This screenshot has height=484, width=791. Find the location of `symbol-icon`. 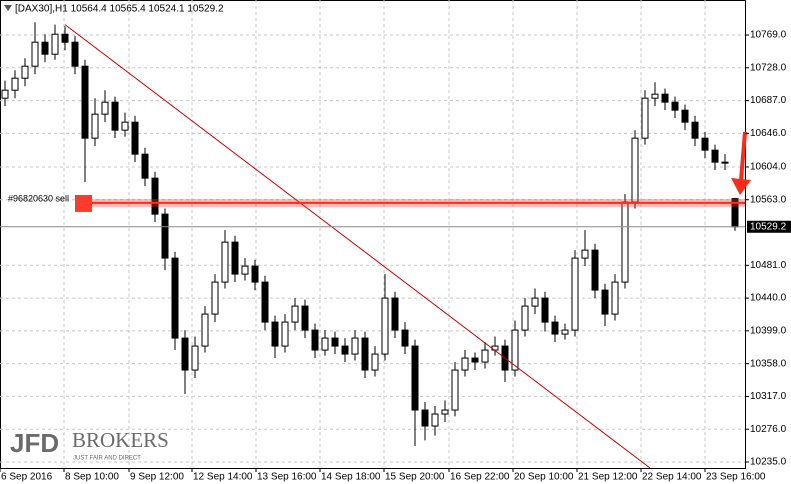

symbol-icon is located at coordinates (8, 8).